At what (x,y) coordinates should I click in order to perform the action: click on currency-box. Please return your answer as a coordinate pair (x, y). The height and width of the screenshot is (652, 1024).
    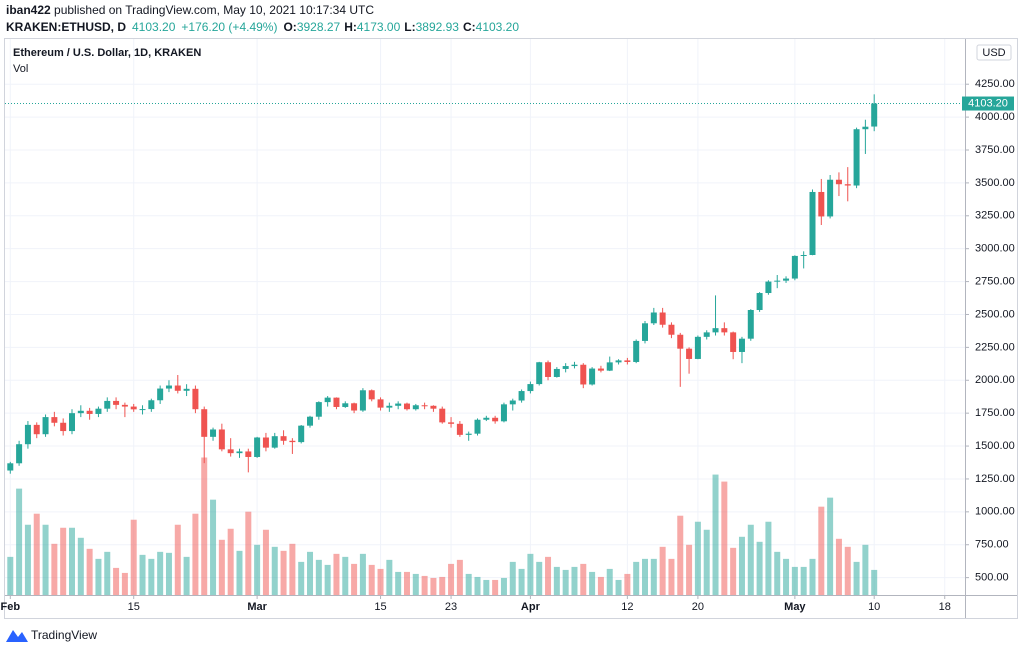
    Looking at the image, I should click on (994, 52).